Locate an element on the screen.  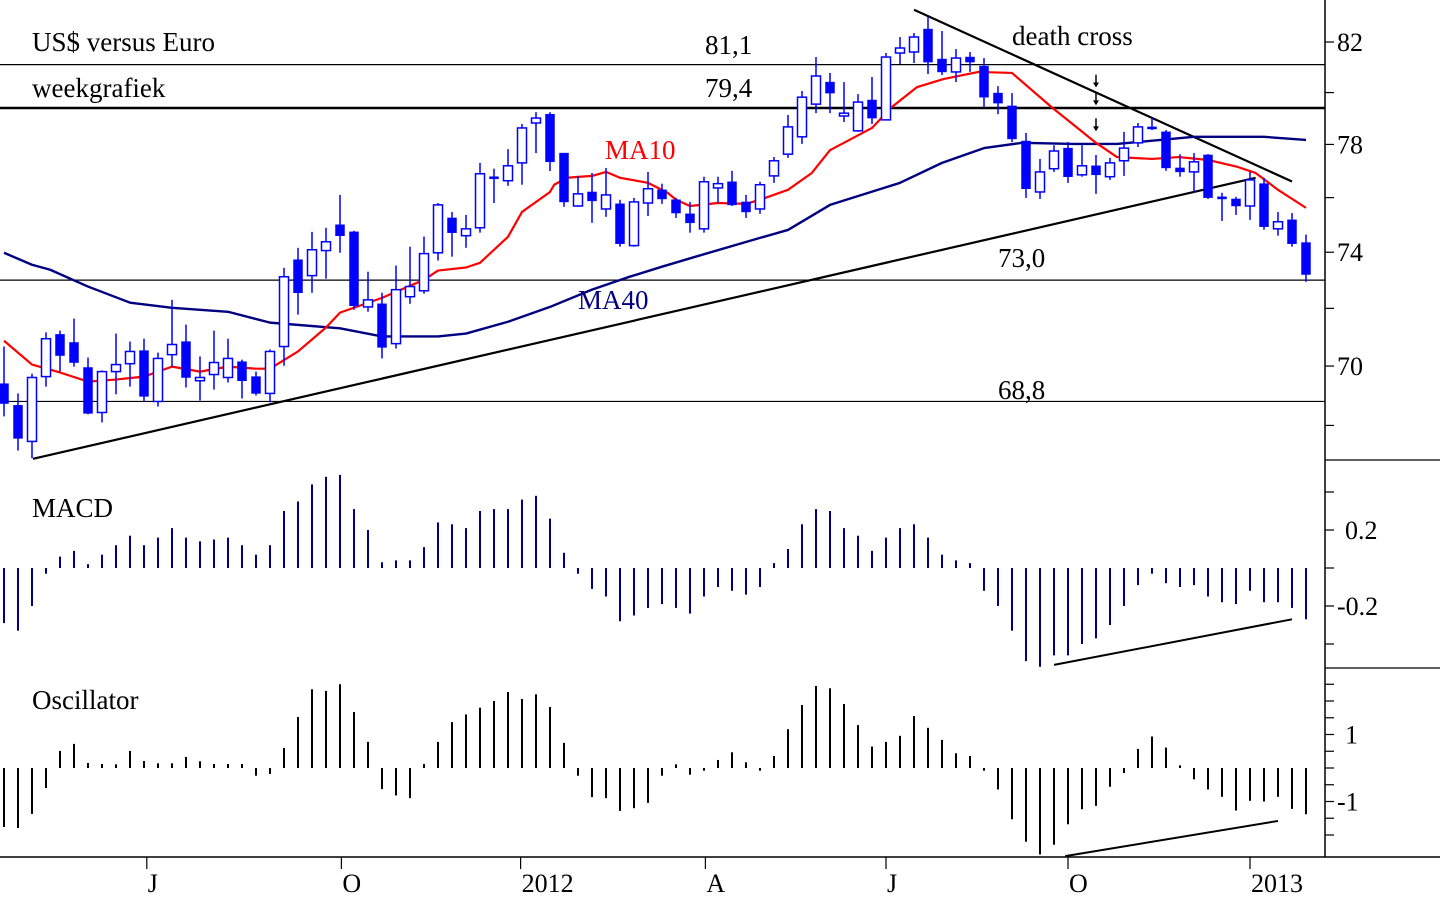
oscillator-title: Oscillator is located at coordinates (85, 700).